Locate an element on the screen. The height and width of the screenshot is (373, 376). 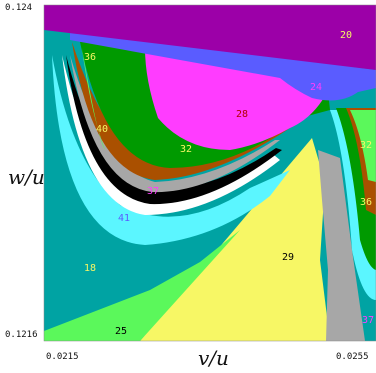
region-label-28: 28 is located at coordinates (242, 114).